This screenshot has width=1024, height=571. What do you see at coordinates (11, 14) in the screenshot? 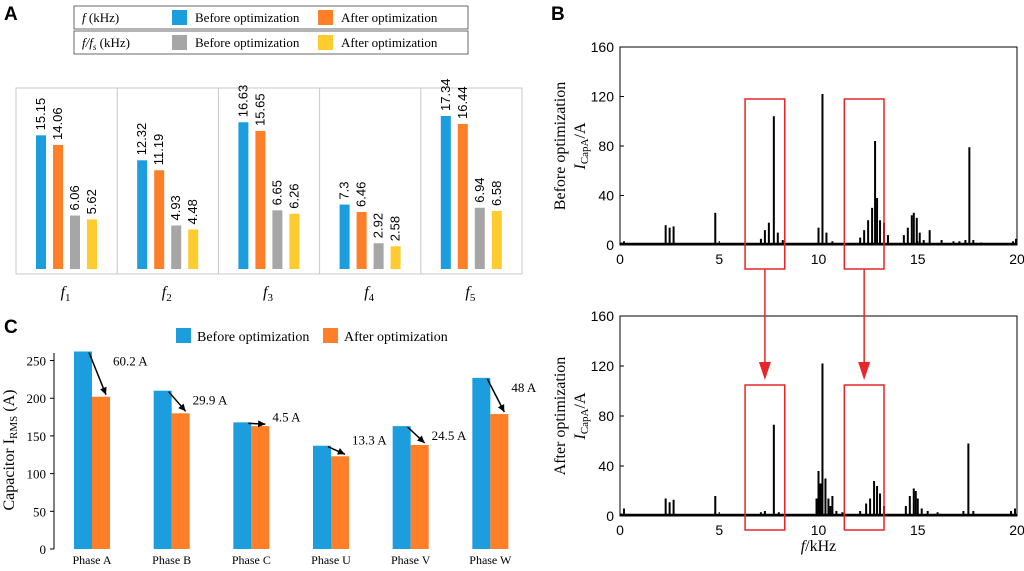
I see `panel-a-letter: A` at bounding box center [11, 14].